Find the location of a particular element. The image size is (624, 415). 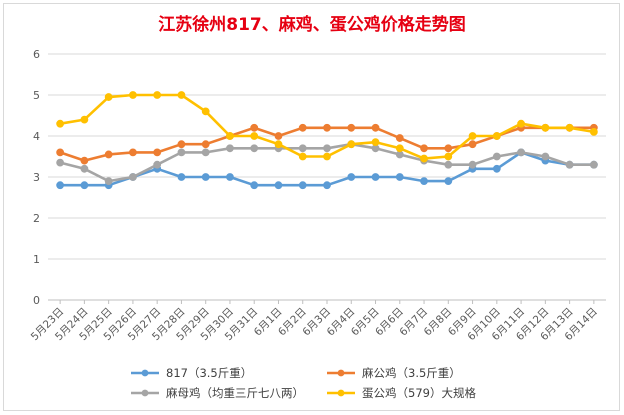

chart-title: 江苏徐州817、麻鸡、蛋公鸡价格走势图 is located at coordinates (312, 24).